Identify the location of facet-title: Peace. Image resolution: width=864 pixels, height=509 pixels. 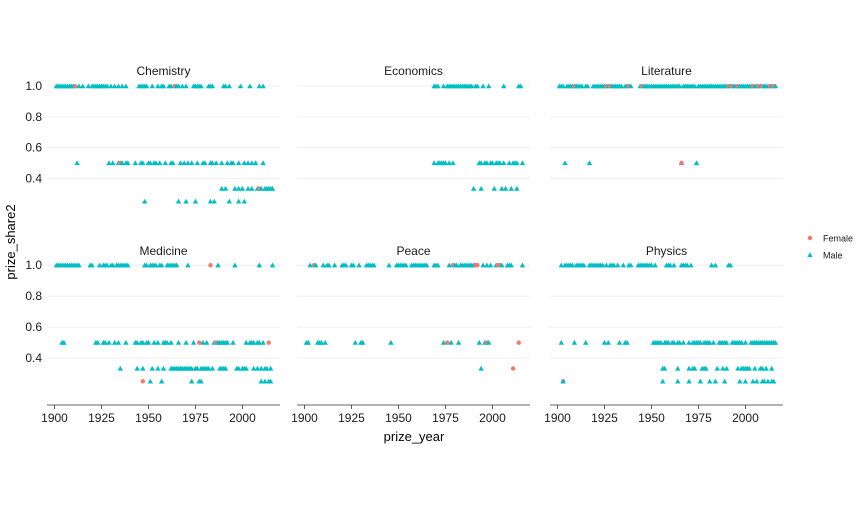
(413, 251).